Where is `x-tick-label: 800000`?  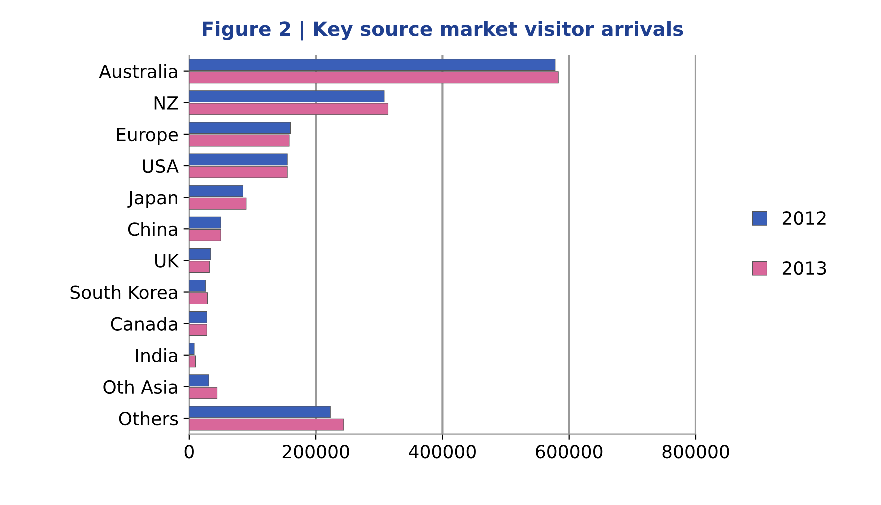
x-tick-label: 800000 is located at coordinates (696, 452).